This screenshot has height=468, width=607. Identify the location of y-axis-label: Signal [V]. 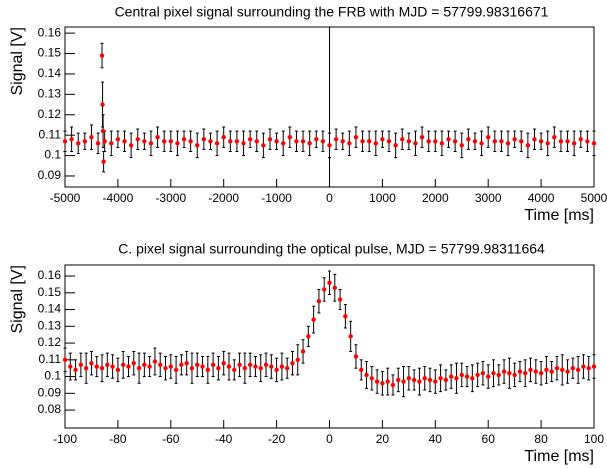
(17, 299).